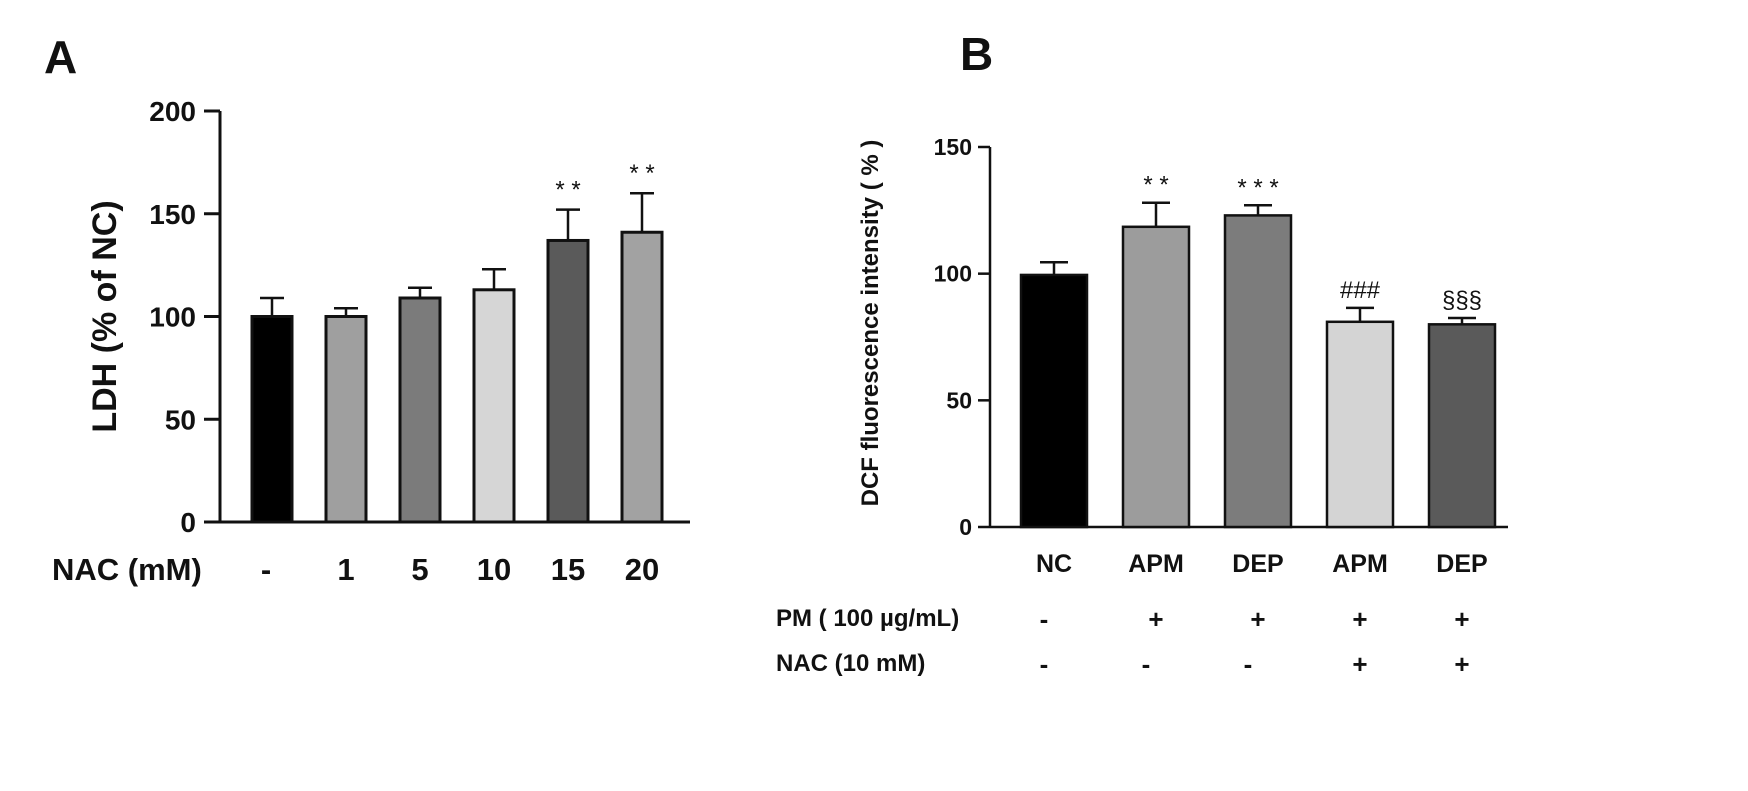 The width and height of the screenshot is (1748, 791). Describe the element at coordinates (105, 316) in the screenshot. I see `y-axis-title: LDH (% of NC)` at that location.